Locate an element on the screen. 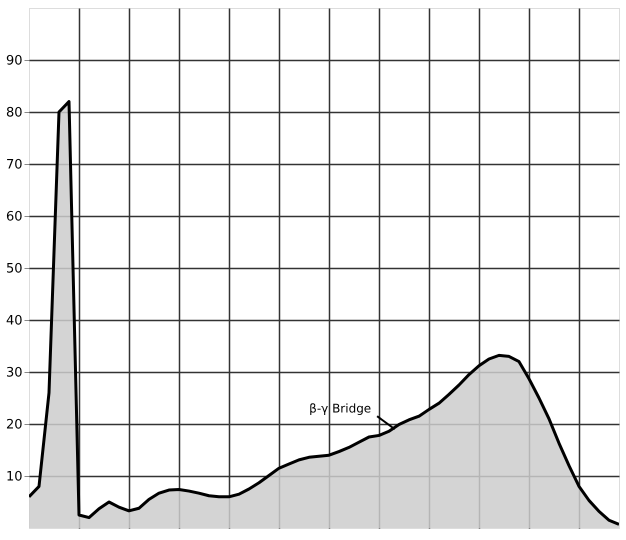 This screenshot has height=540, width=626. y-tick-label: 90 is located at coordinates (14, 61).